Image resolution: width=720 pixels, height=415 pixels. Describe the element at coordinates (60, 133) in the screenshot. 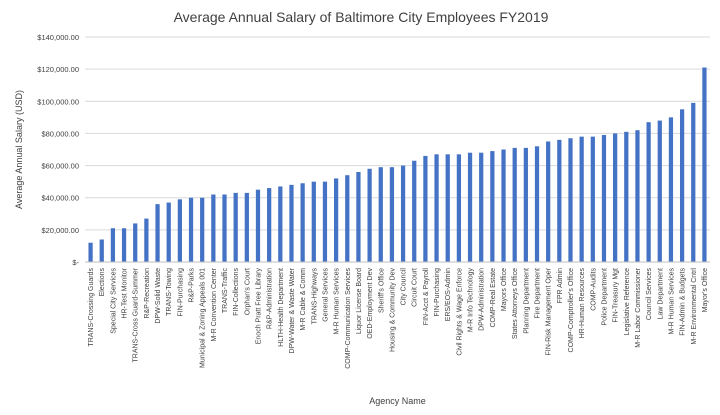

I see `y-tick-label: $80,000.00` at that location.